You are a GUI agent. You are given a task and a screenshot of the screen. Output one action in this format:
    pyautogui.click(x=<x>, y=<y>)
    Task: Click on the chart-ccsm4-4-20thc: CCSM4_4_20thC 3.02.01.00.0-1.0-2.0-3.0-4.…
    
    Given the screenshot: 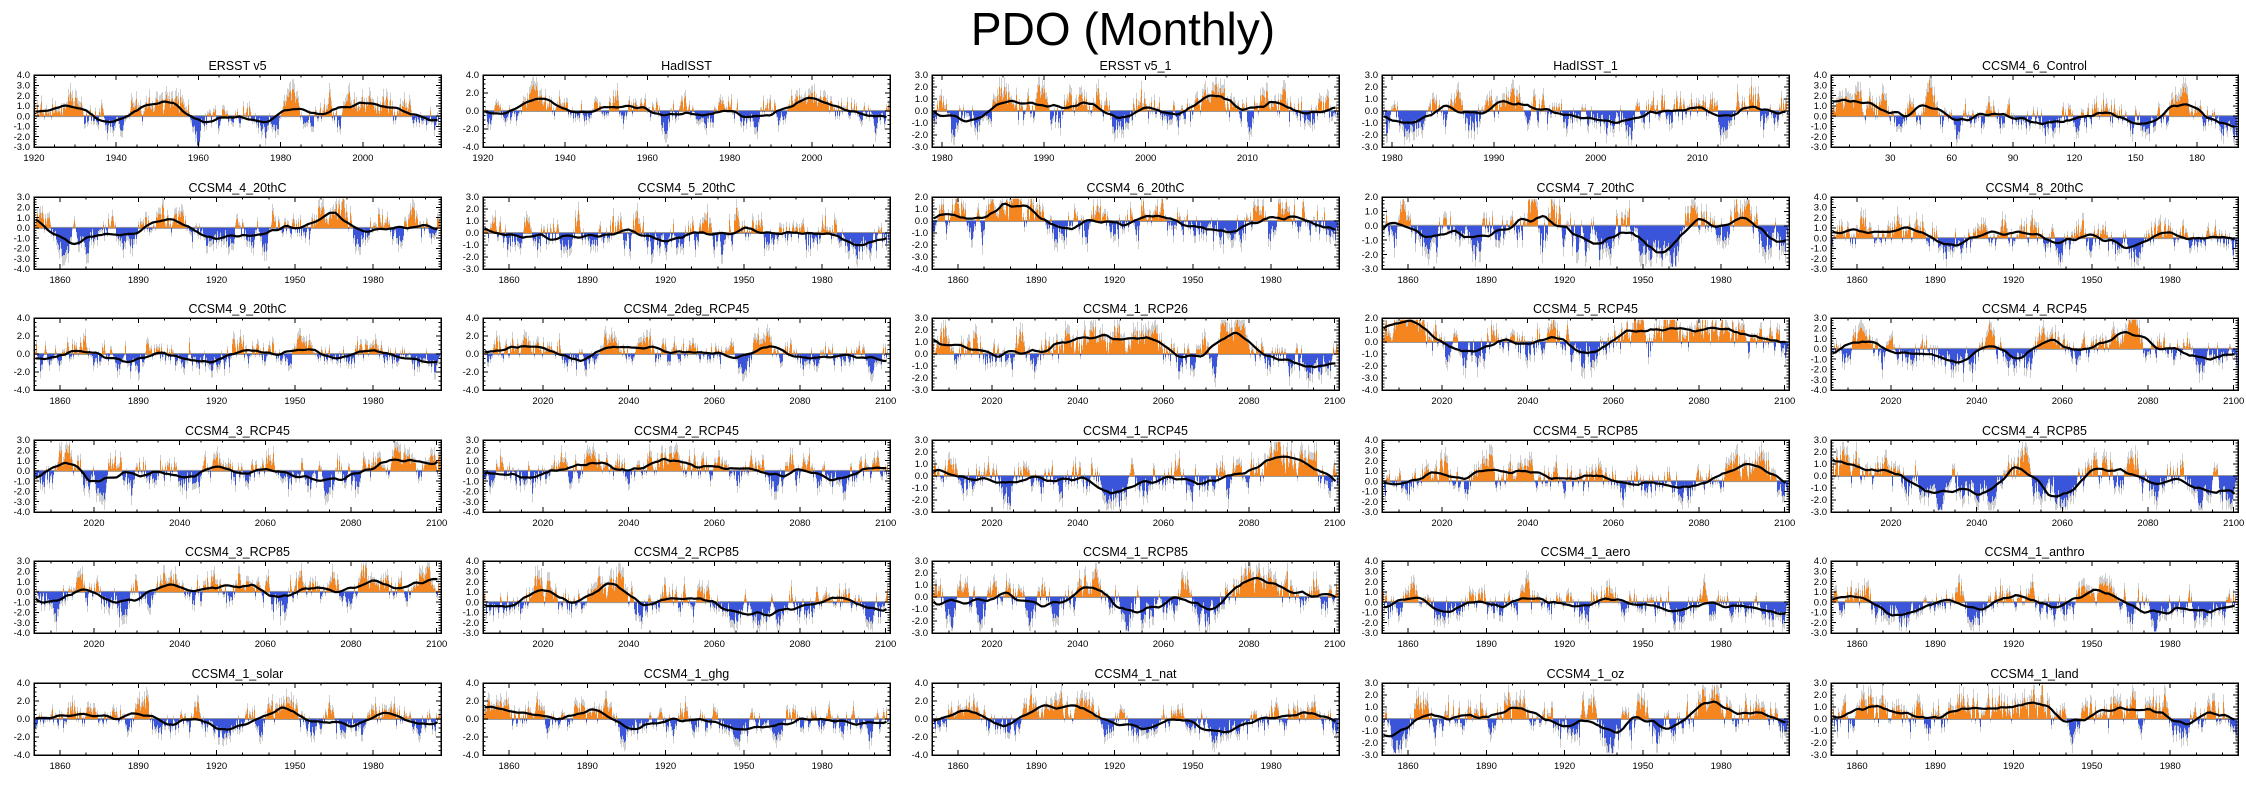 What is the action you would take?
    pyautogui.click(x=228, y=233)
    